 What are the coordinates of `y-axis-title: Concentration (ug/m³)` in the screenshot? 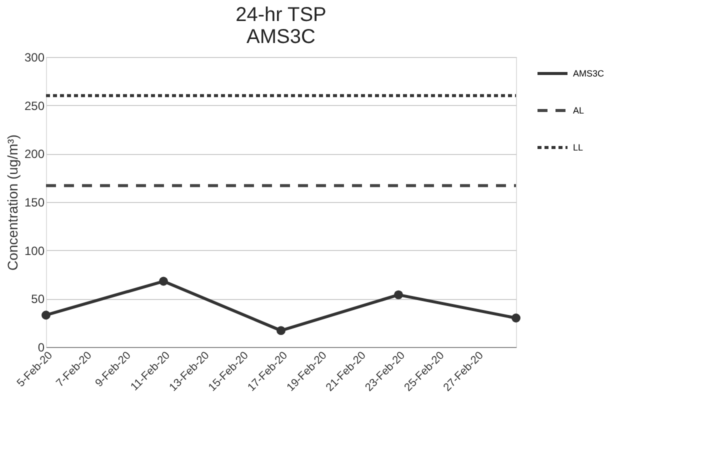 It's located at (12, 202).